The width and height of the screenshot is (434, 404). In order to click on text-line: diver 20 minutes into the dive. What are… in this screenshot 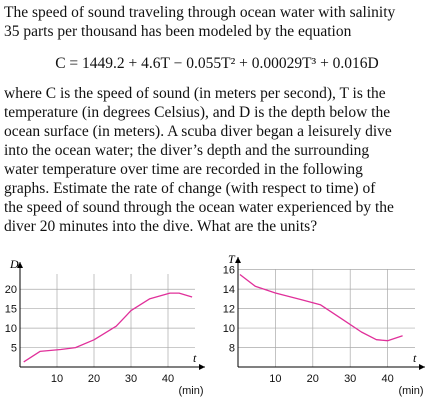, I will do `click(160, 226)`.